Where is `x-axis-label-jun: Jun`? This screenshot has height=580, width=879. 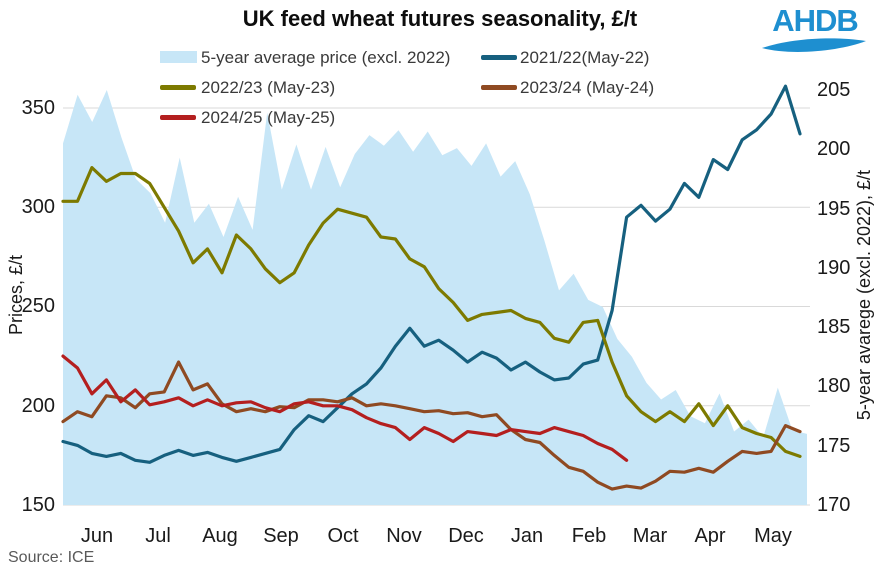
x-axis-label-jun: Jun is located at coordinates (97, 536).